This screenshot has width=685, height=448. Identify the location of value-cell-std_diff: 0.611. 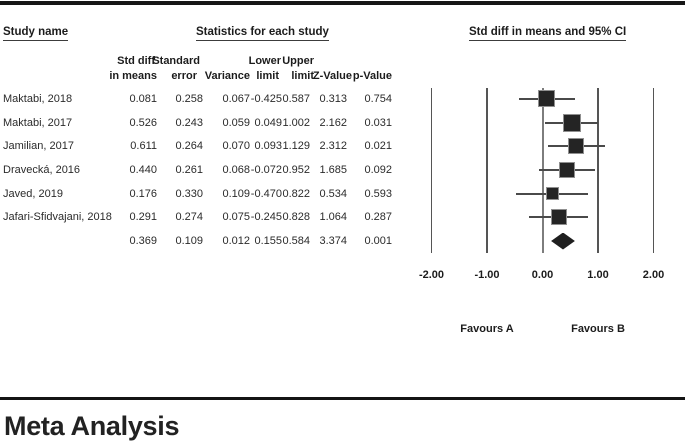
(143, 146).